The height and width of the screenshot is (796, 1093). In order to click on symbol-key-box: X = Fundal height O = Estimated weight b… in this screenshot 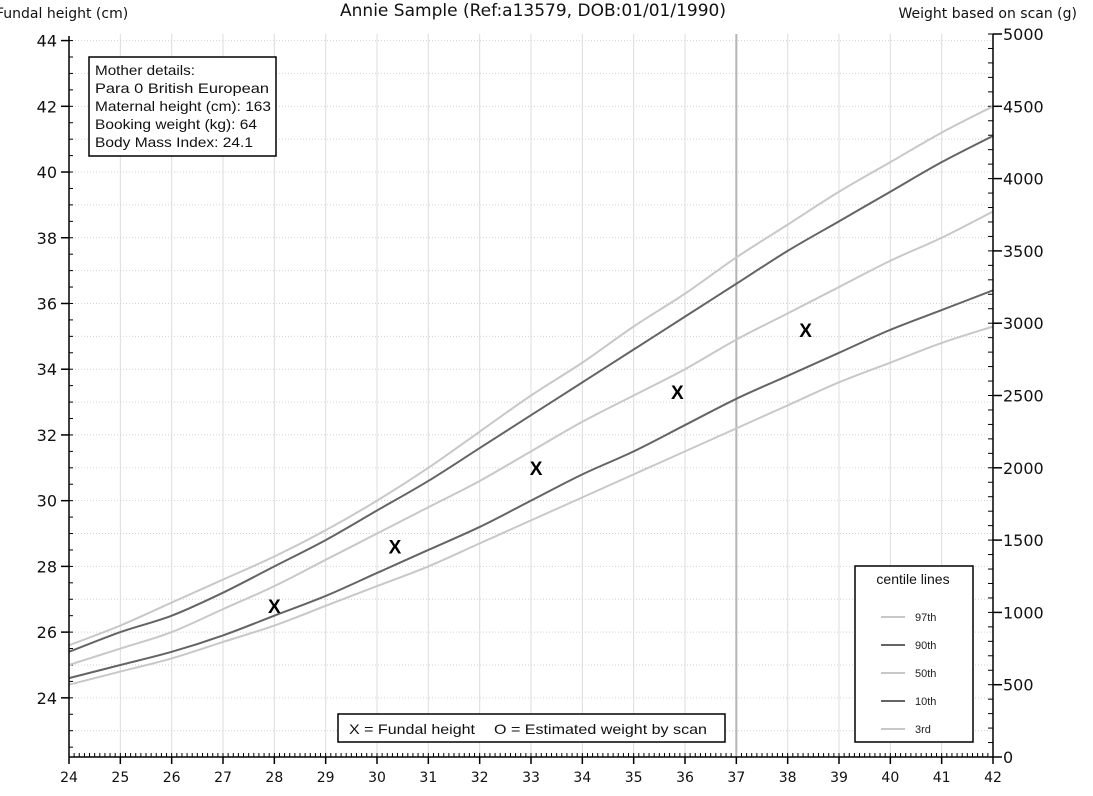, I will do `click(531, 728)`.